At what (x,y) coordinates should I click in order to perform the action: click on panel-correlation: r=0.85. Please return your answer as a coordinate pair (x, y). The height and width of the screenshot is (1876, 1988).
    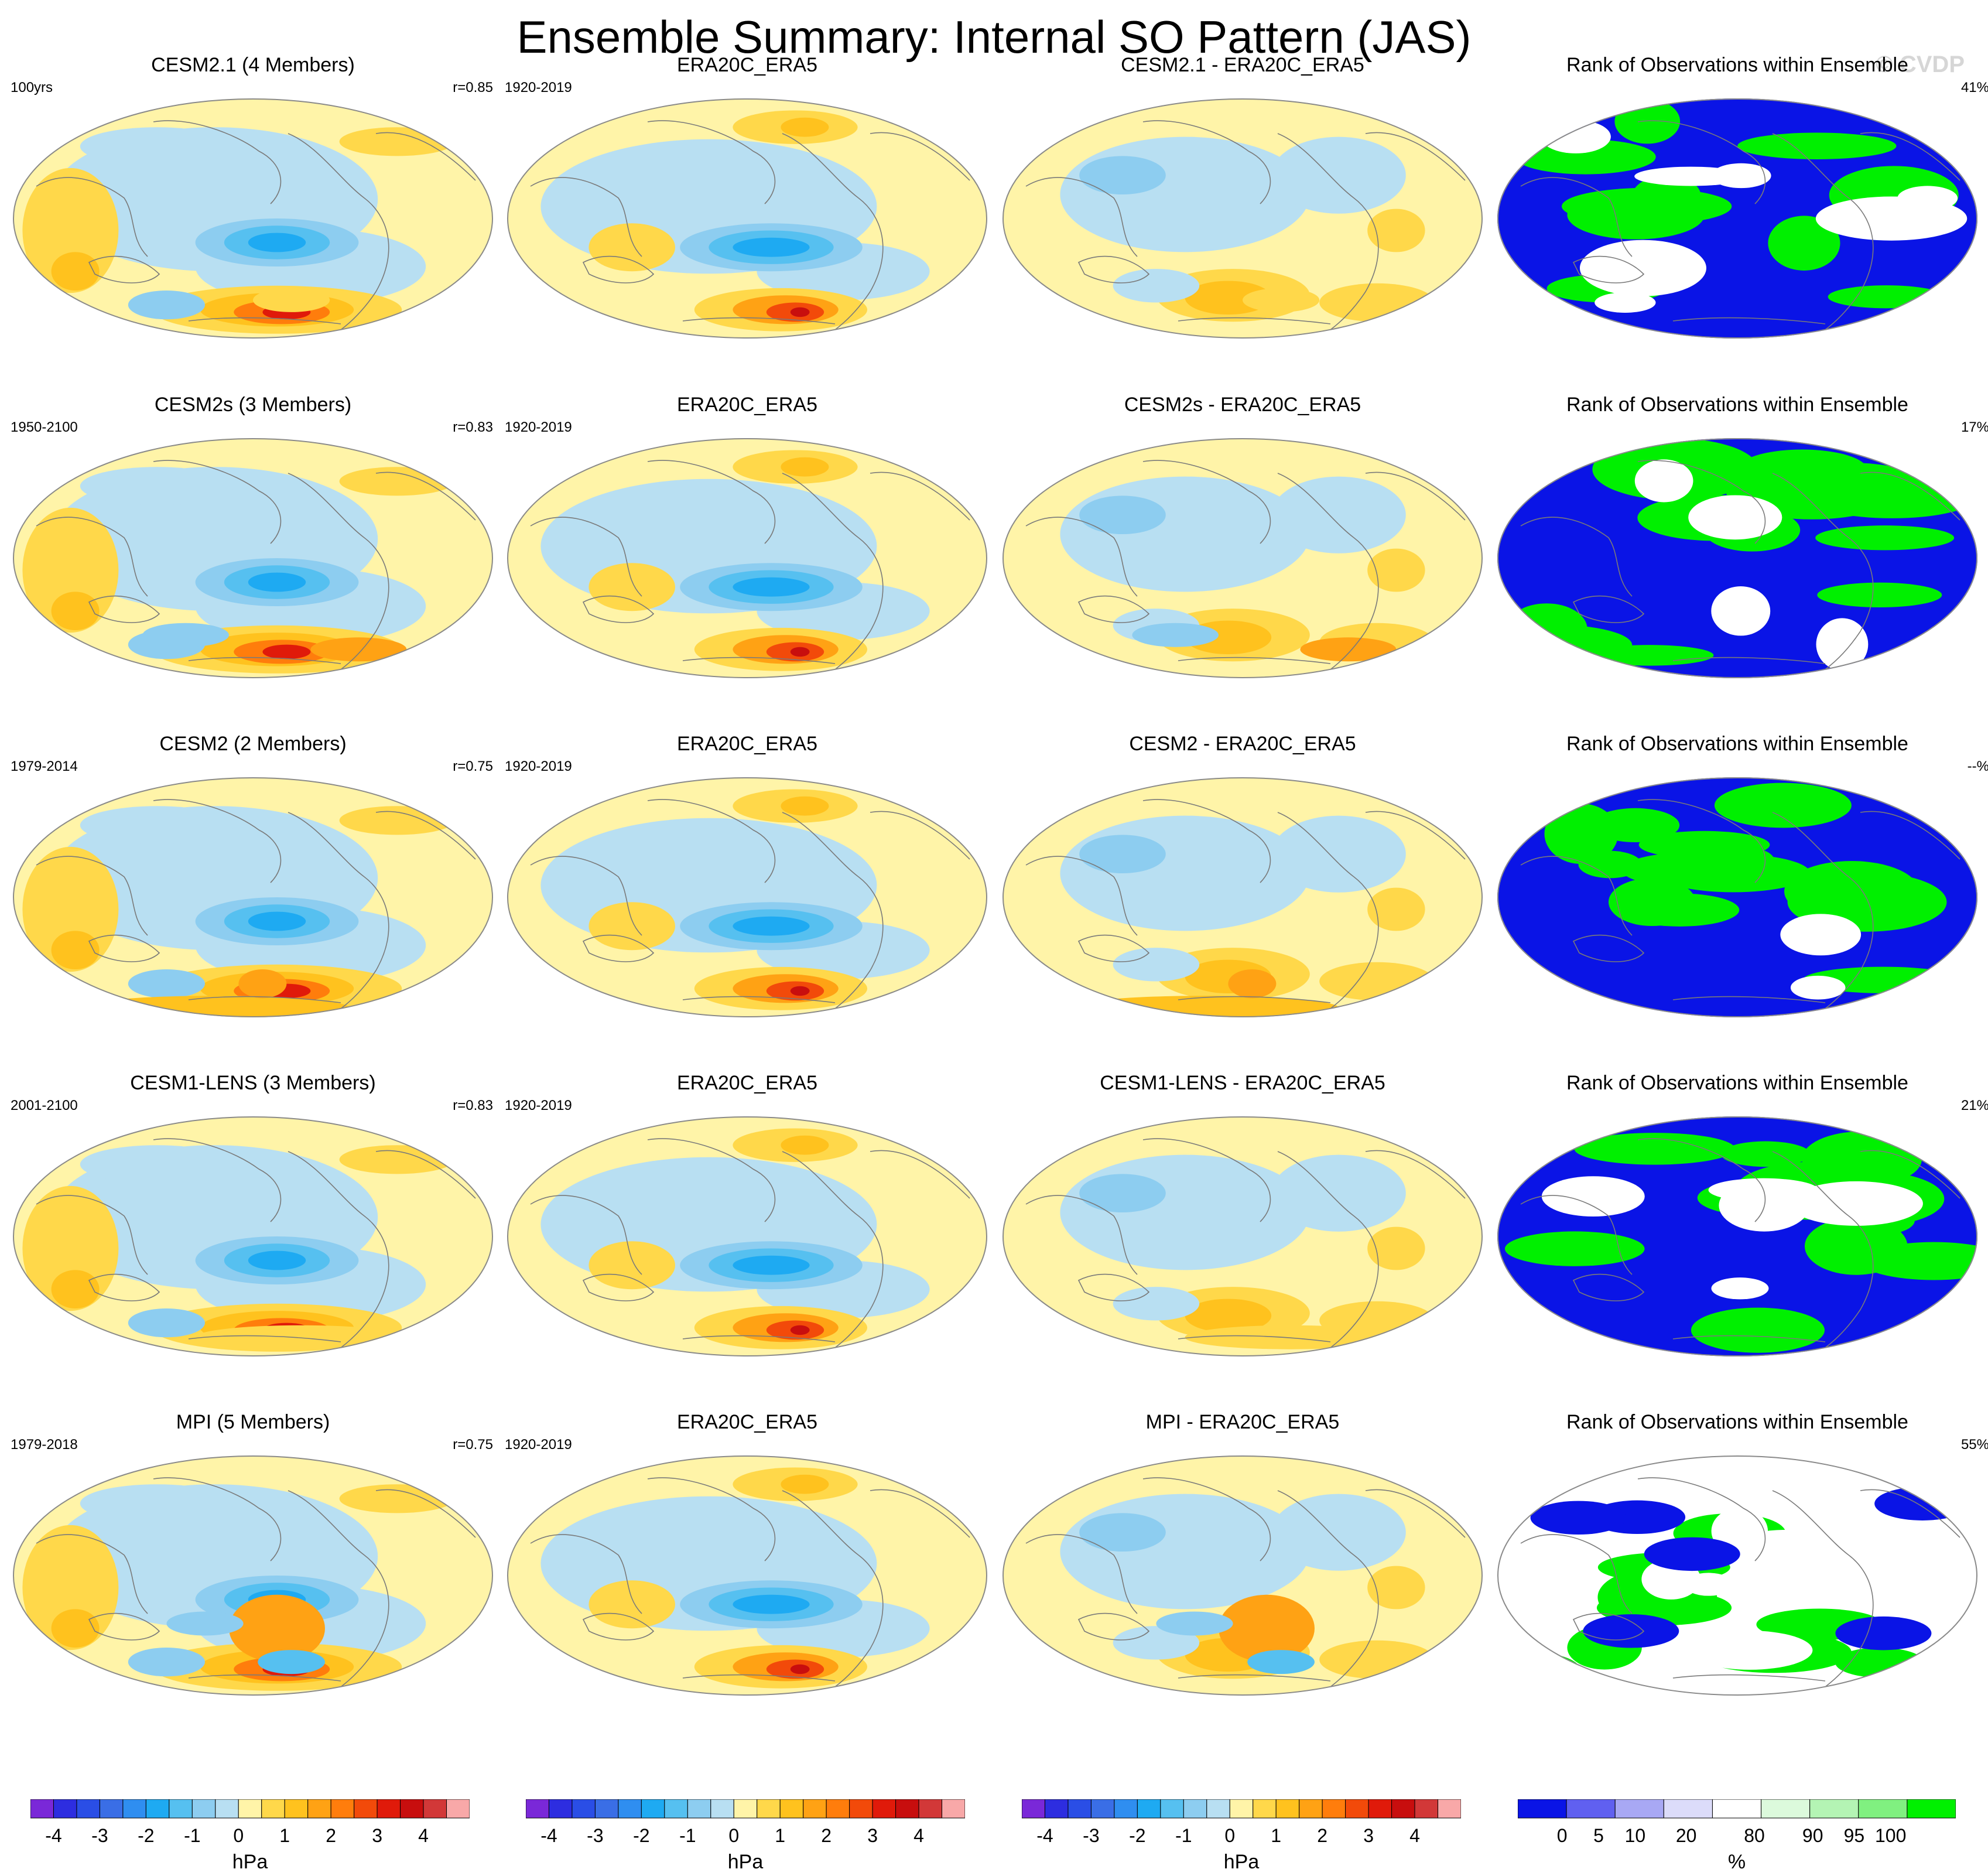
    Looking at the image, I should click on (473, 87).